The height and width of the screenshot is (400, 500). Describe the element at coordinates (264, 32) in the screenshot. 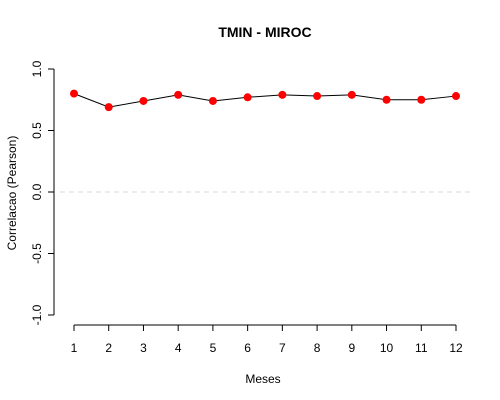

I see `chart-title: TMIN - MIROC` at that location.